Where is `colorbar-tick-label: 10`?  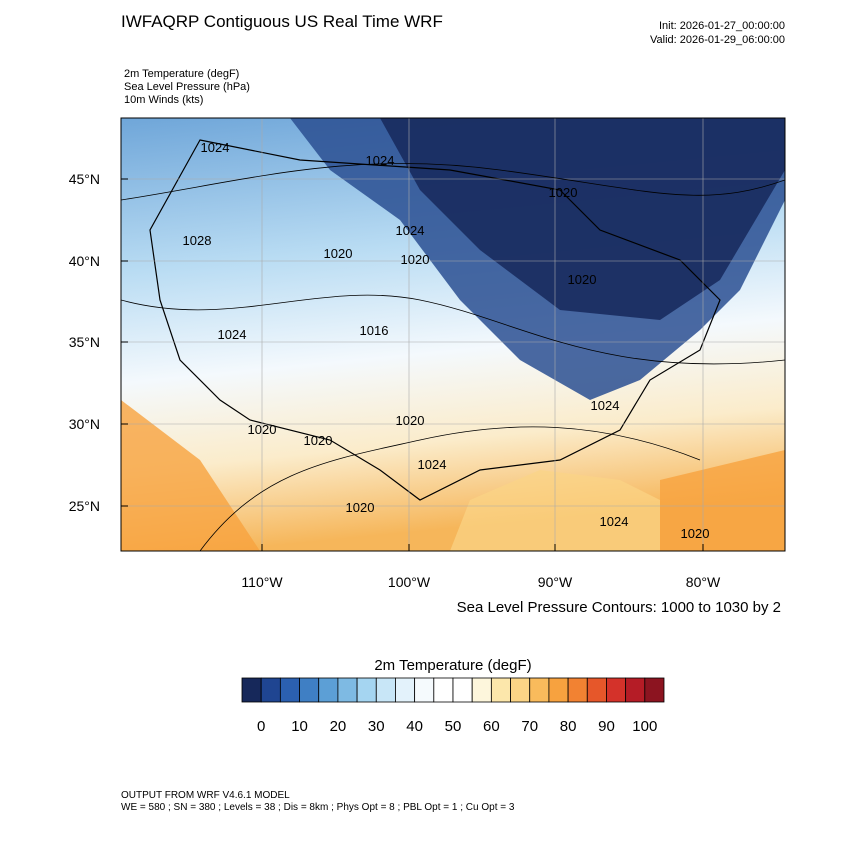
colorbar-tick-label: 10 is located at coordinates (299, 726).